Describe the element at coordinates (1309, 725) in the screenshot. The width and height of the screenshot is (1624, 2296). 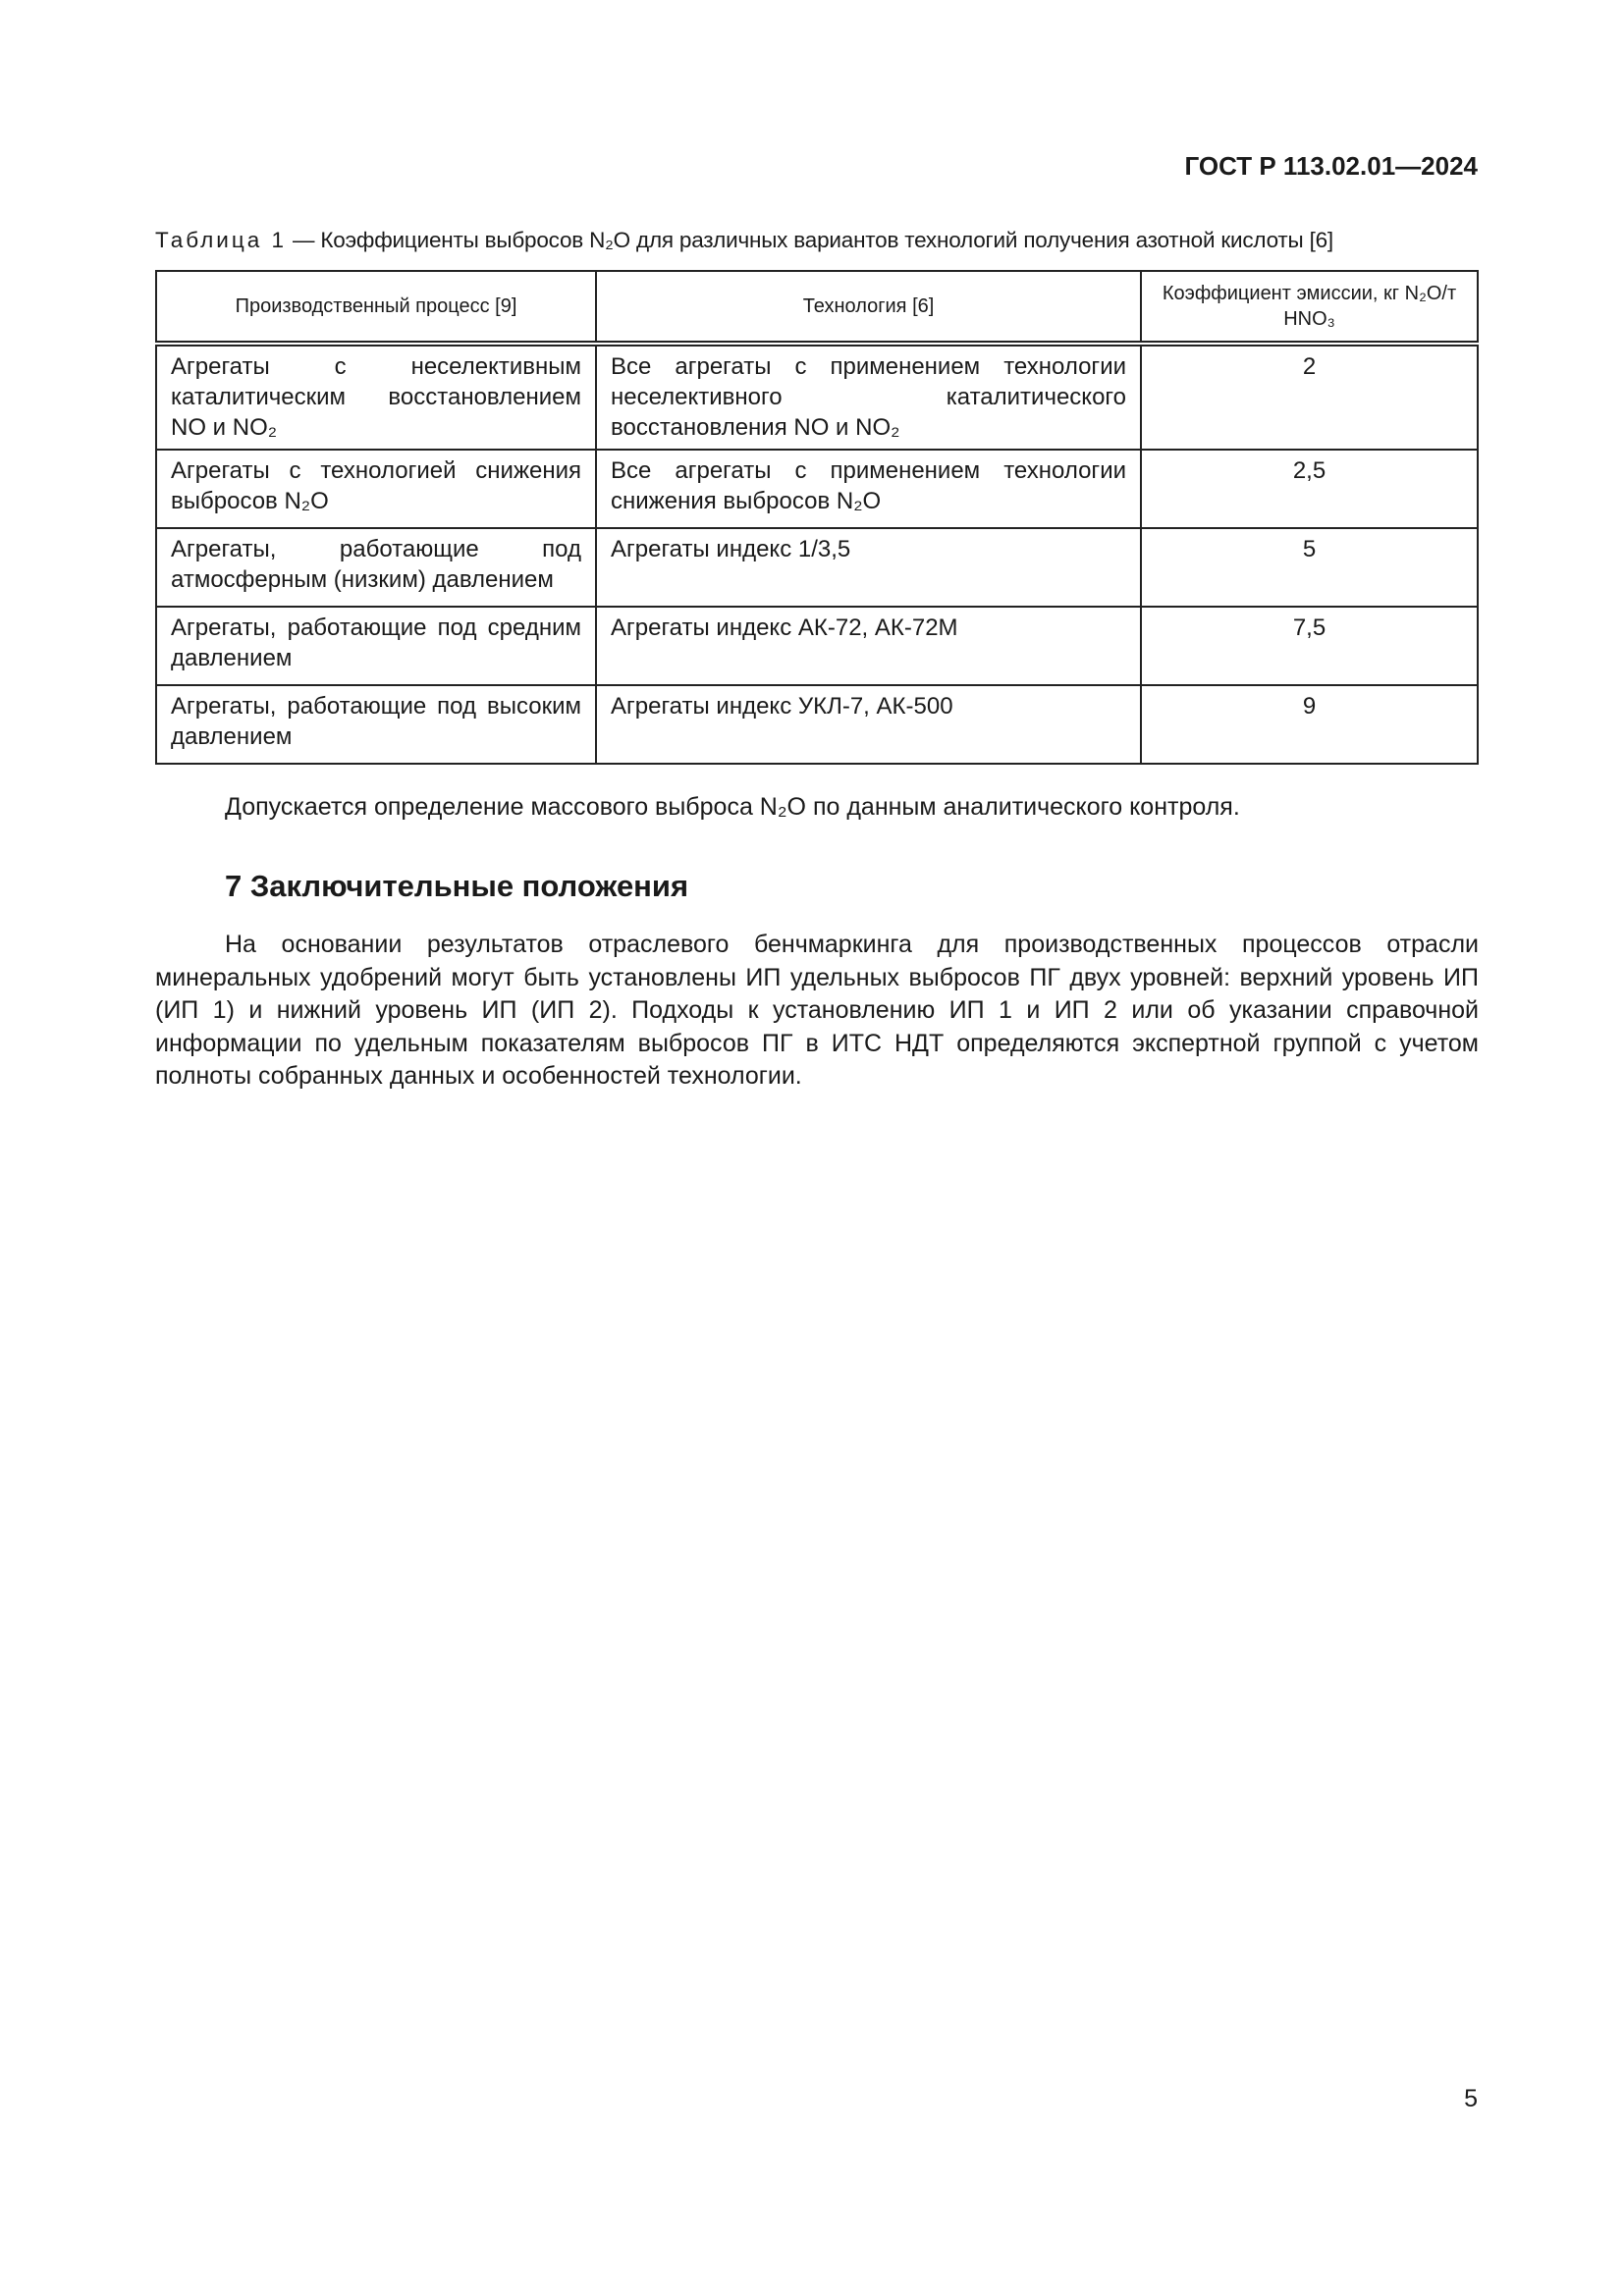
I see `cell-coefficient: 9` at that location.